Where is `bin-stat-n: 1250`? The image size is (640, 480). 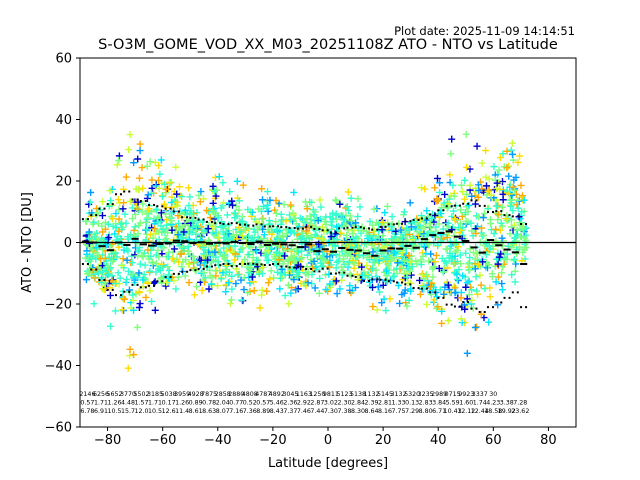 bin-stat-n: 1250 is located at coordinates (317, 394).